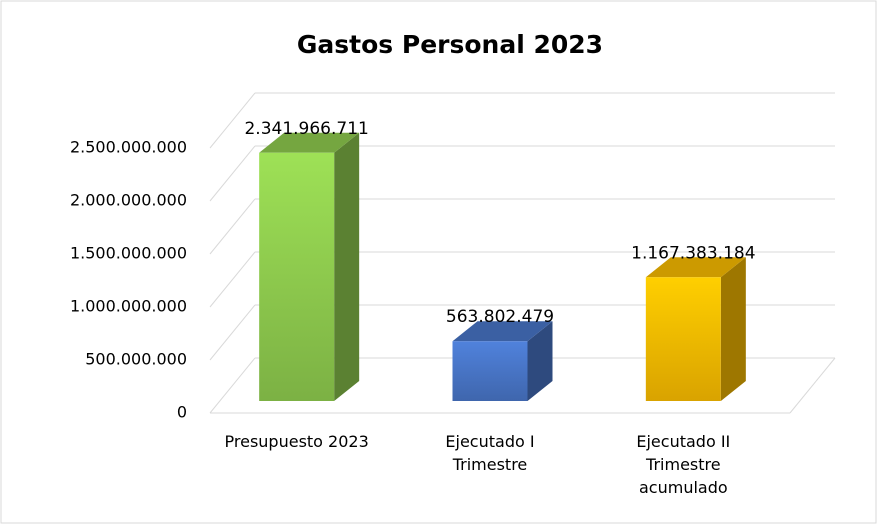  Describe the element at coordinates (296, 441) in the screenshot. I see `x-tick-label: Presupuesto 2023` at that location.